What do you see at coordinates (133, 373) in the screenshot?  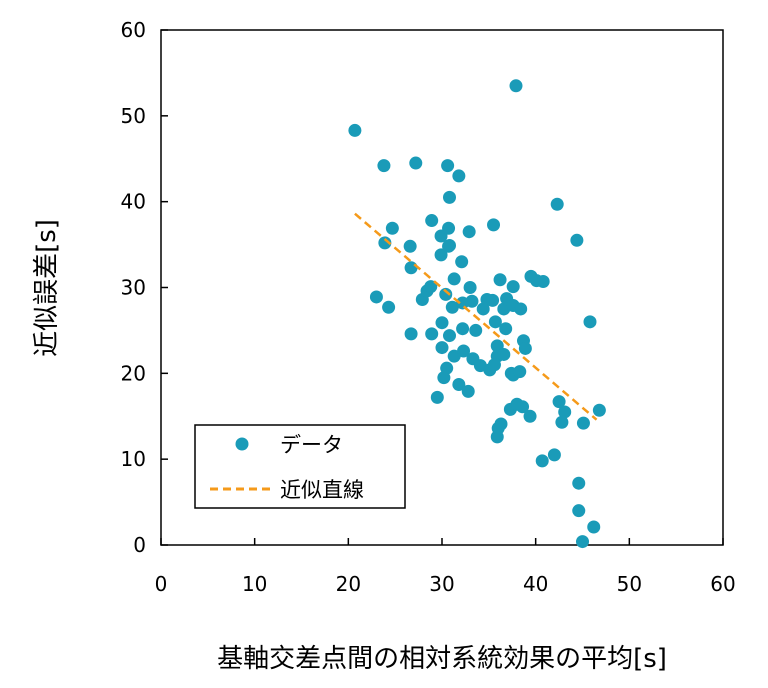 I see `y-tick-label: 20` at bounding box center [133, 373].